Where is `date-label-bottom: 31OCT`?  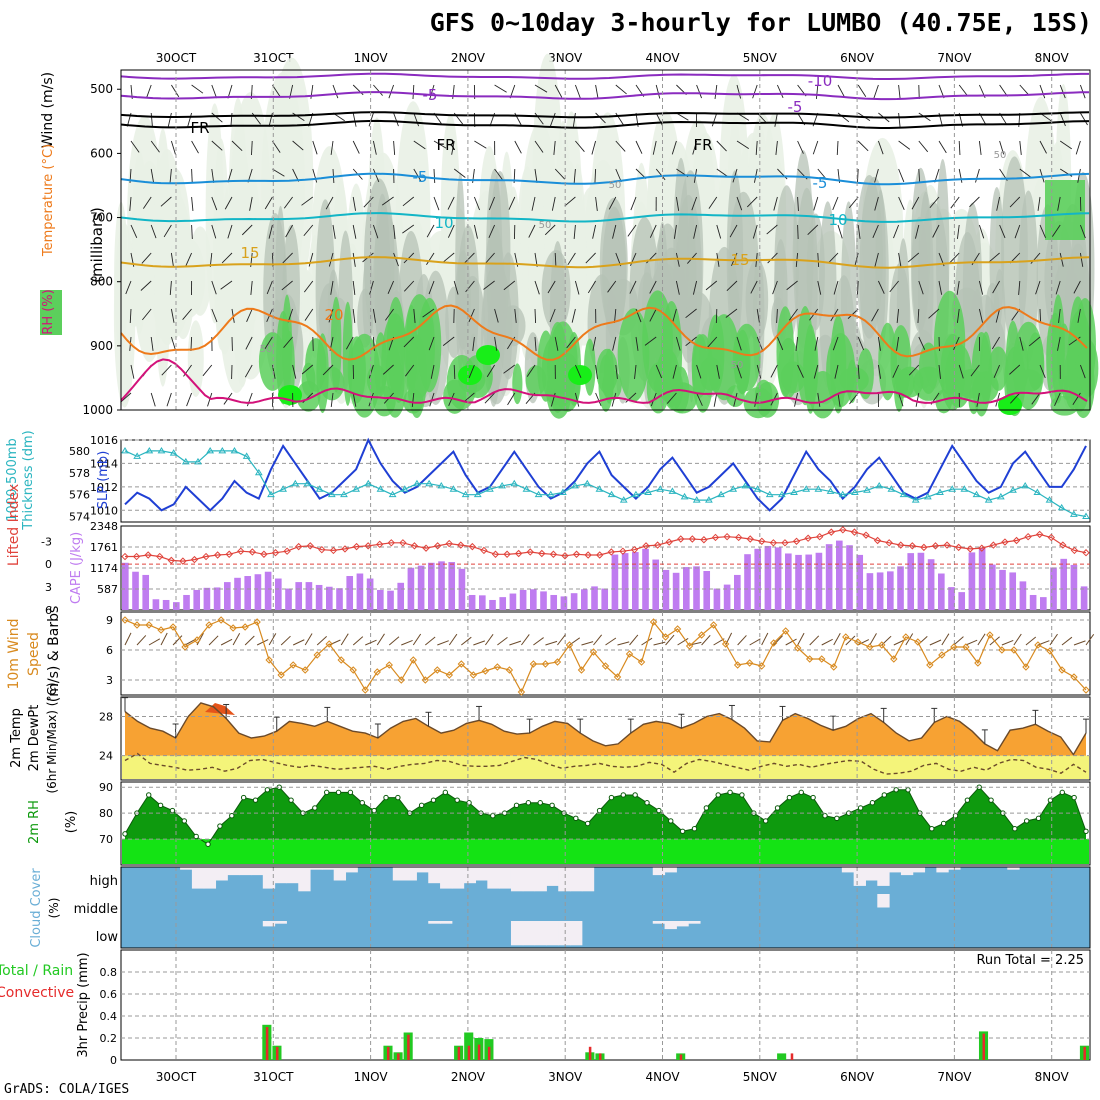
date-label-bottom: 31OCT is located at coordinates (273, 1077).